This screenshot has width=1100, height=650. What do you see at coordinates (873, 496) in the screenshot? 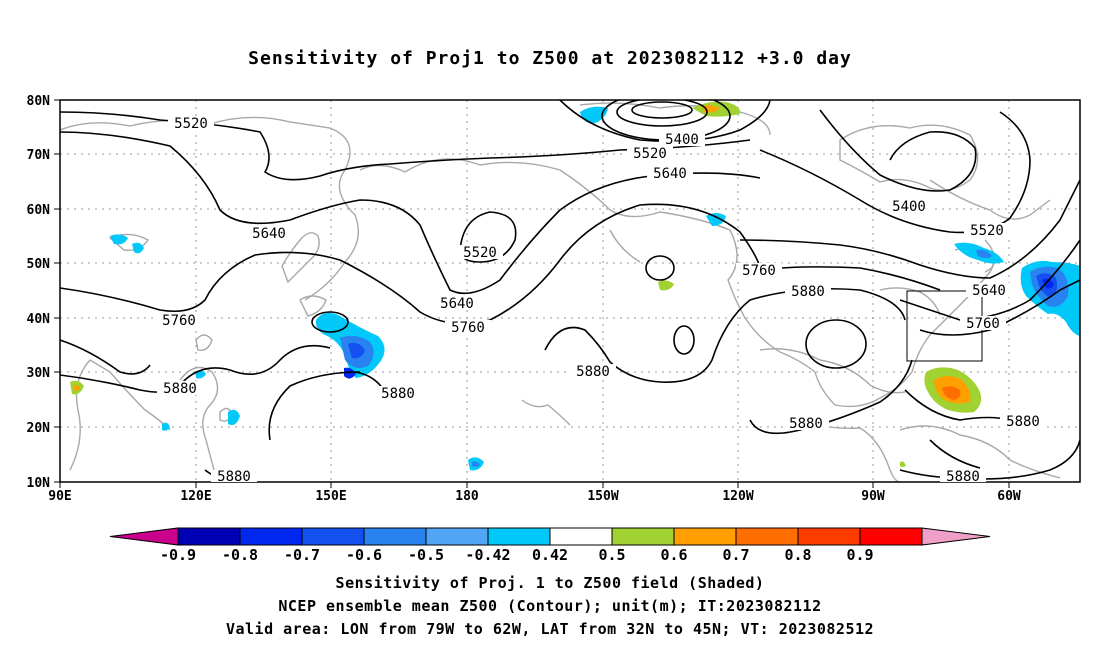
I see `lon-label: 90W` at bounding box center [873, 496].